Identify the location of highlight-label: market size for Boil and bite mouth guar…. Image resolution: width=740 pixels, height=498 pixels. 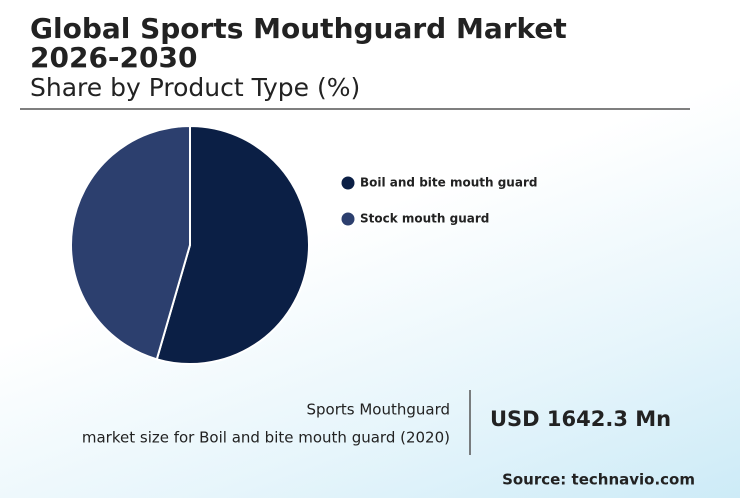
(266, 438).